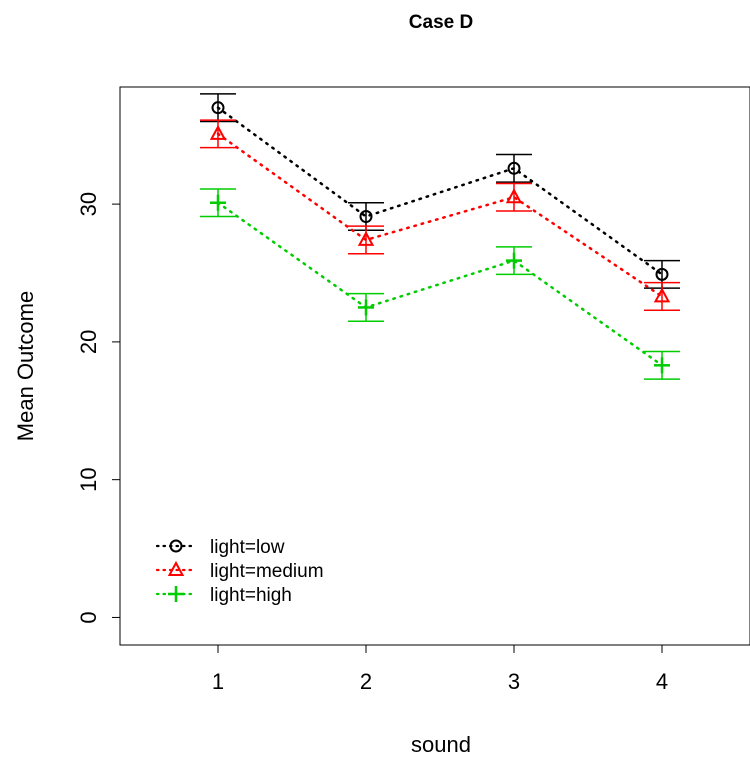 The image size is (750, 759). What do you see at coordinates (218, 681) in the screenshot?
I see `x-tick-label: 1` at bounding box center [218, 681].